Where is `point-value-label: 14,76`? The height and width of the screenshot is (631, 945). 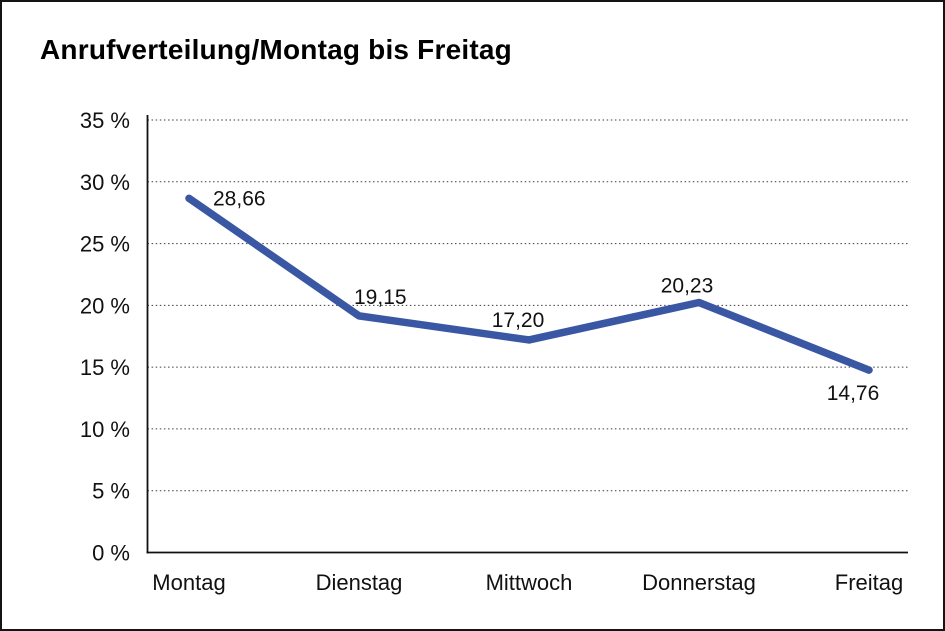
point-value-label: 14,76 is located at coordinates (853, 393).